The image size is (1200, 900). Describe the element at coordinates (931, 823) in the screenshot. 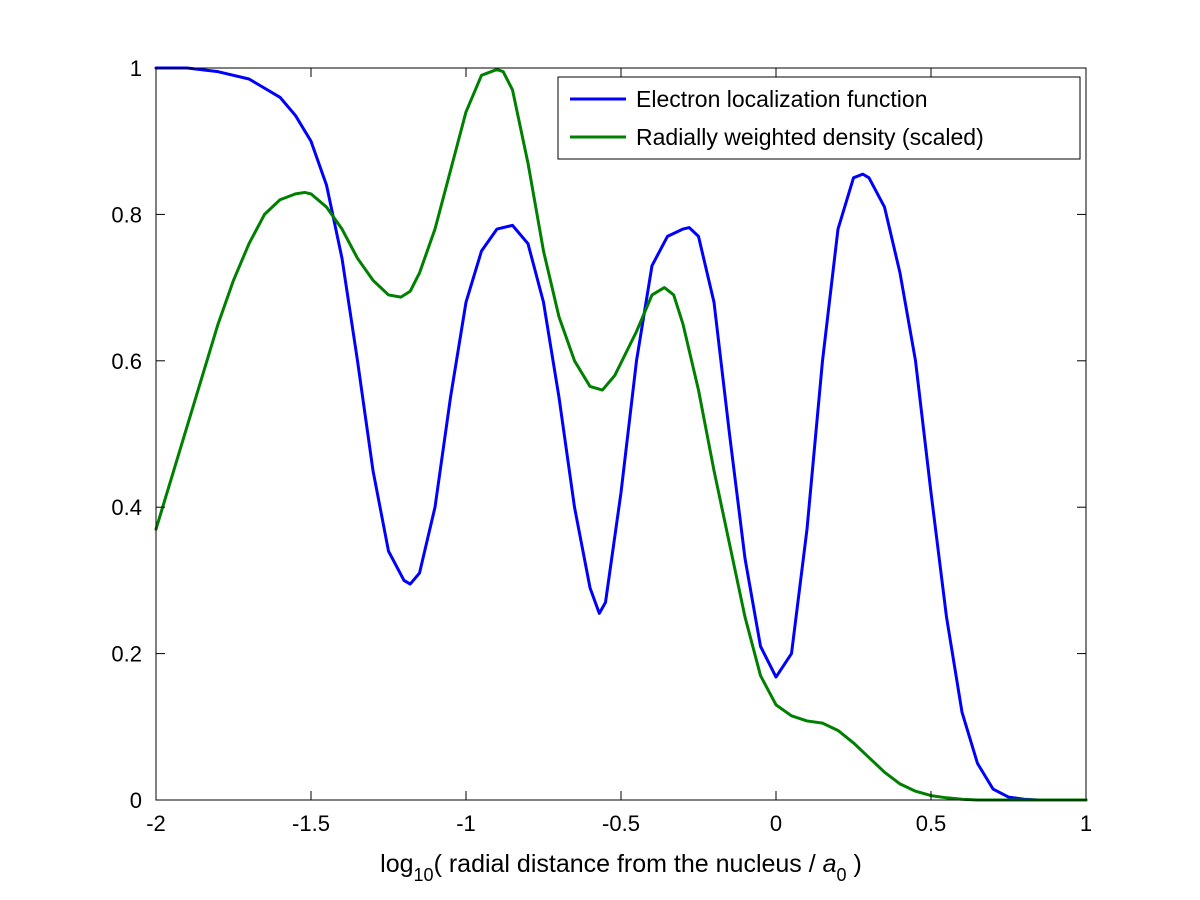

I see `x-tick-label: 0.5` at that location.